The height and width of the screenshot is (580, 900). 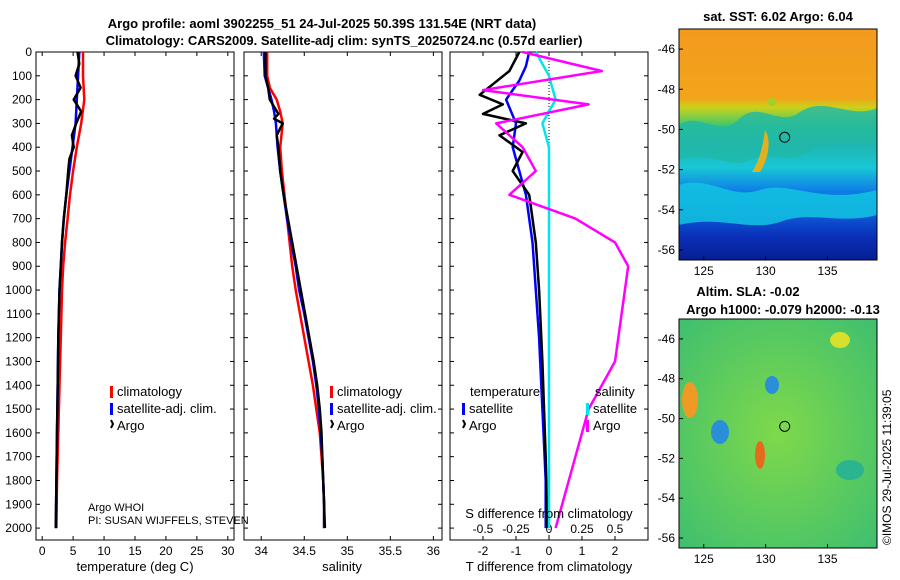 What do you see at coordinates (545, 290) in the screenshot?
I see `series-salinity-satellite` at bounding box center [545, 290].